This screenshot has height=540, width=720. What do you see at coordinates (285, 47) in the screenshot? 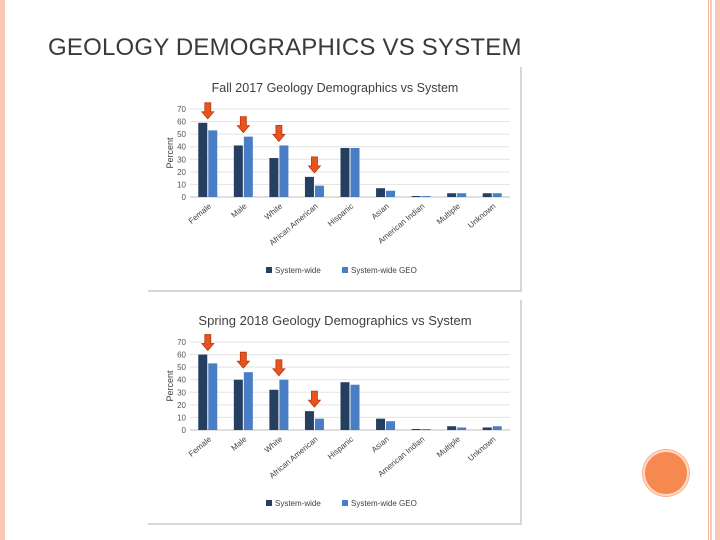
I see `slide-title: GEOLOGY DEMOGRAPHICS VS SYSTEM` at bounding box center [285, 47].